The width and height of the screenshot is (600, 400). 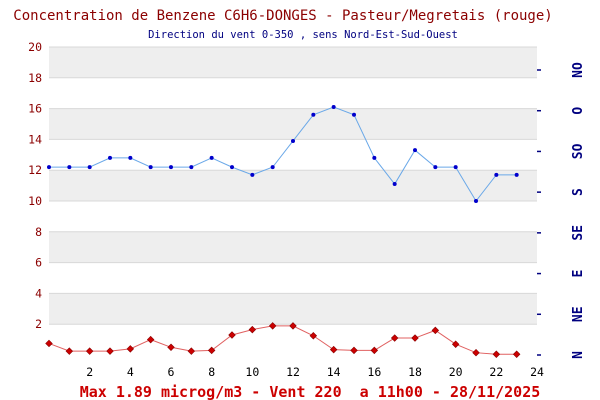 What do you see at coordinates (578, 314) in the screenshot?
I see `direction-label: NE` at bounding box center [578, 314].